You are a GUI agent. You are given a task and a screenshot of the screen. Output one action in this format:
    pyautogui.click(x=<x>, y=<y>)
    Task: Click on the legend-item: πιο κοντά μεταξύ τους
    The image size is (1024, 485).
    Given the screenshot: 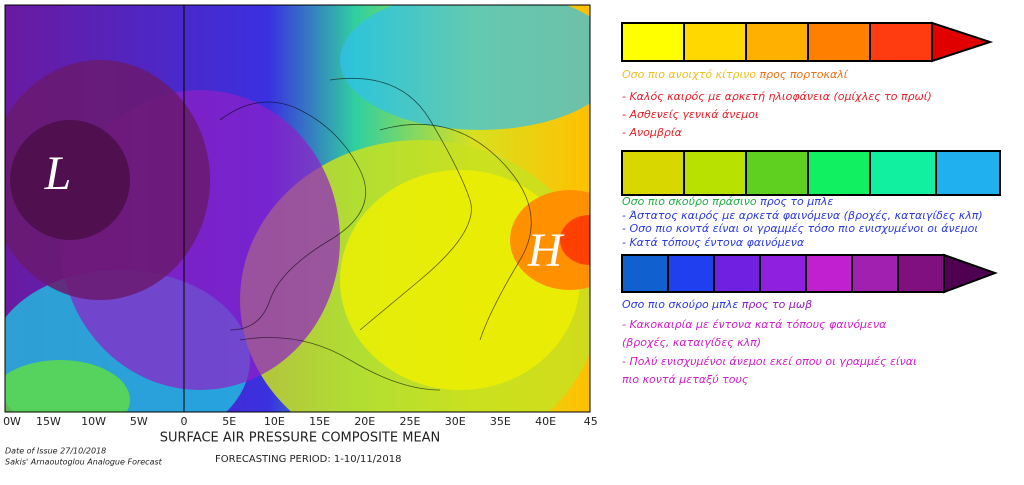 What is the action you would take?
    pyautogui.click(x=685, y=379)
    